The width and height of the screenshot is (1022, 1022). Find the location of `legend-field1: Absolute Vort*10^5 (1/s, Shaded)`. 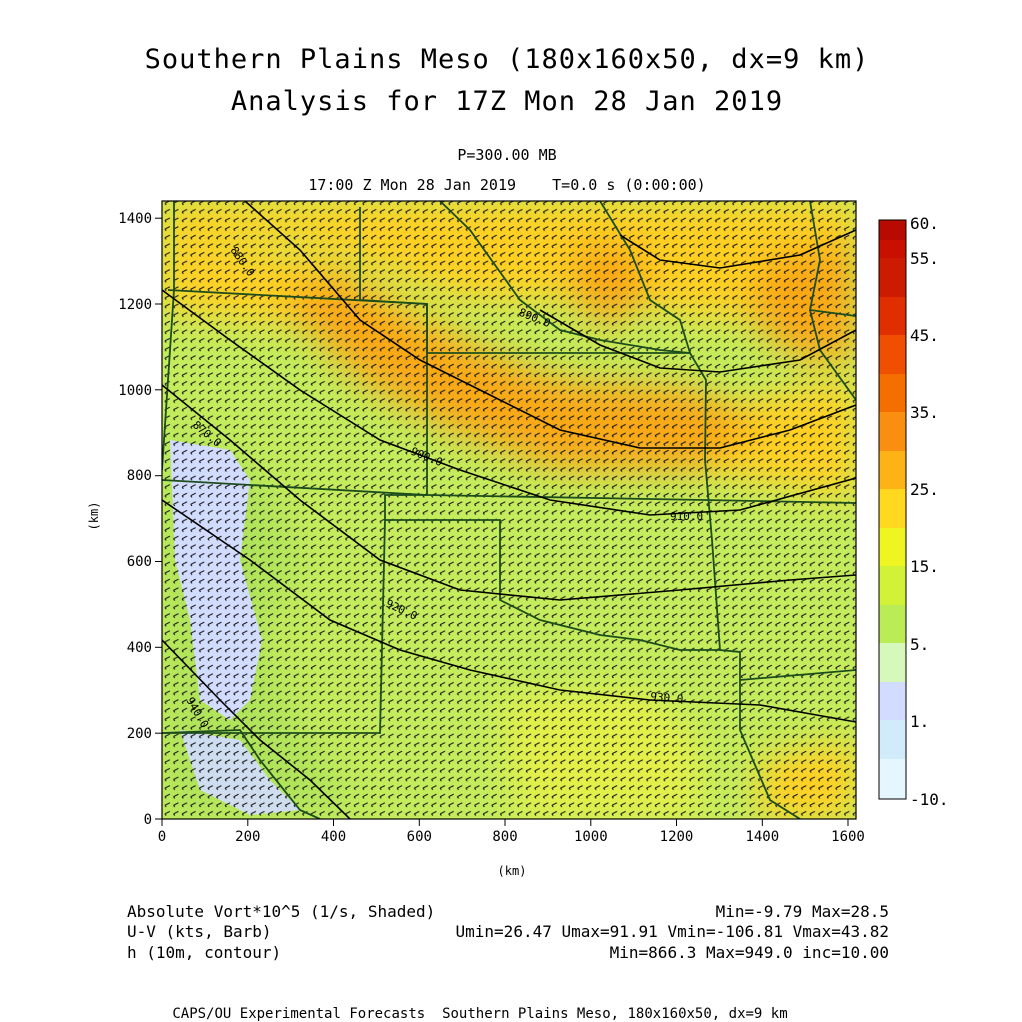

legend-field1: Absolute Vort*10^5 (1/s, Shaded) is located at coordinates (281, 911).